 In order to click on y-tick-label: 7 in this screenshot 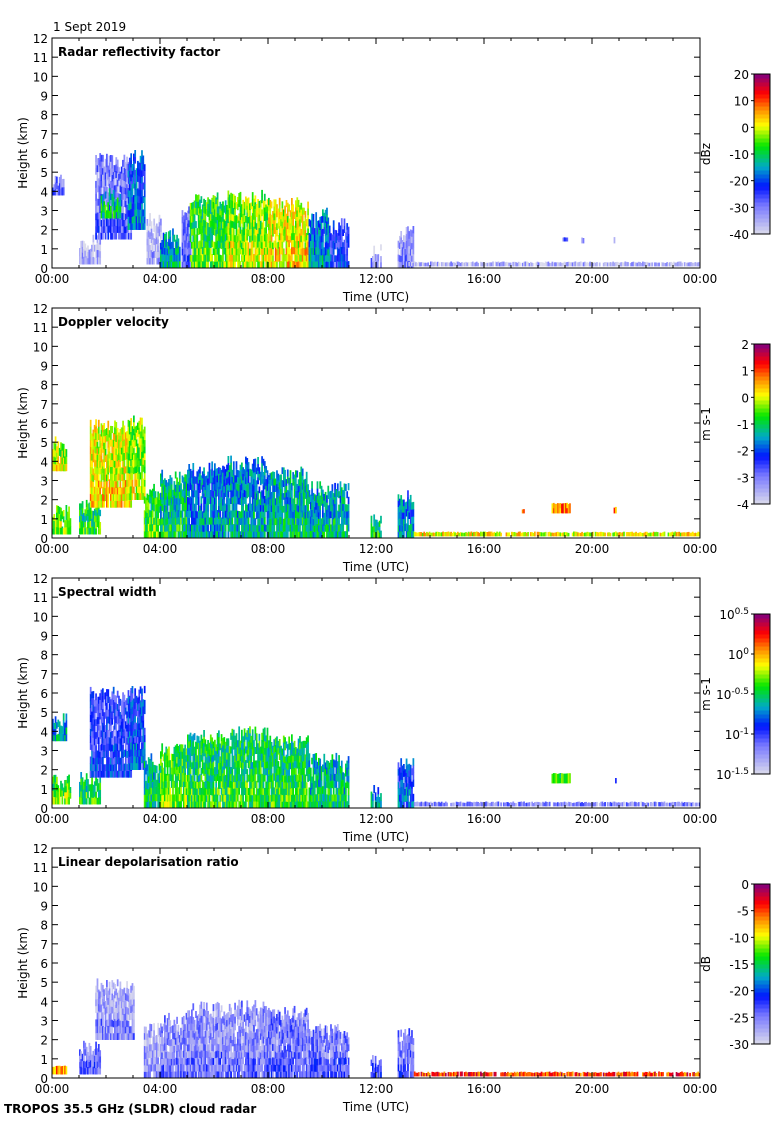, I will do `click(44, 135)`.